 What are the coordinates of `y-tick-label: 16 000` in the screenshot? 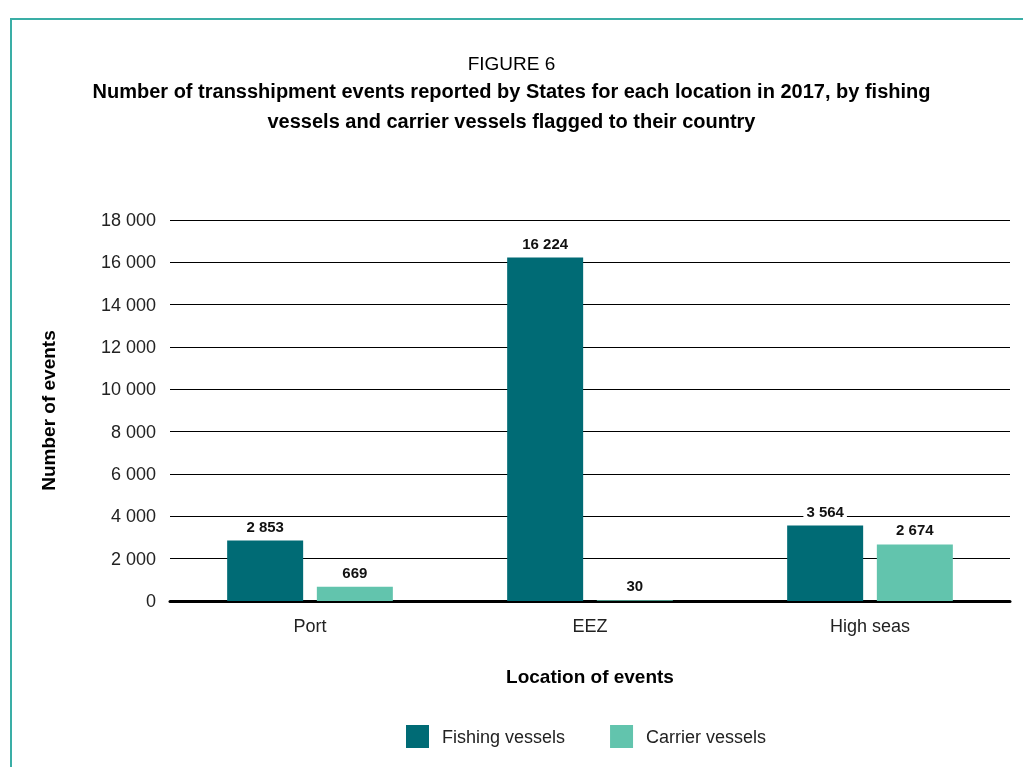 It's located at (128, 262).